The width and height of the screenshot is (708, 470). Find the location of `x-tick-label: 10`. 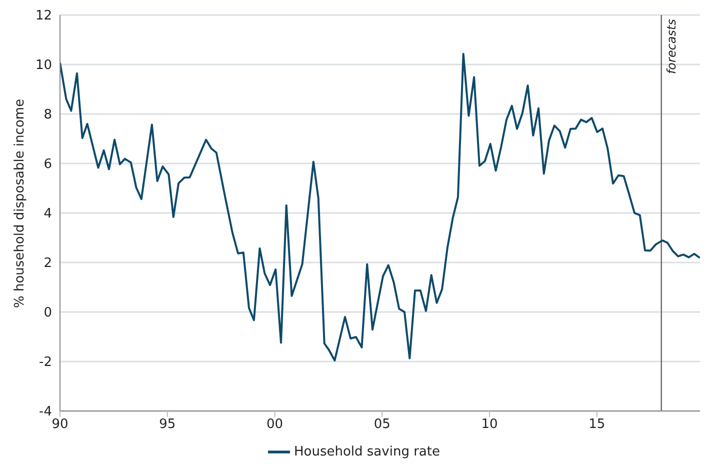

x-tick-label: 10 is located at coordinates (489, 424).